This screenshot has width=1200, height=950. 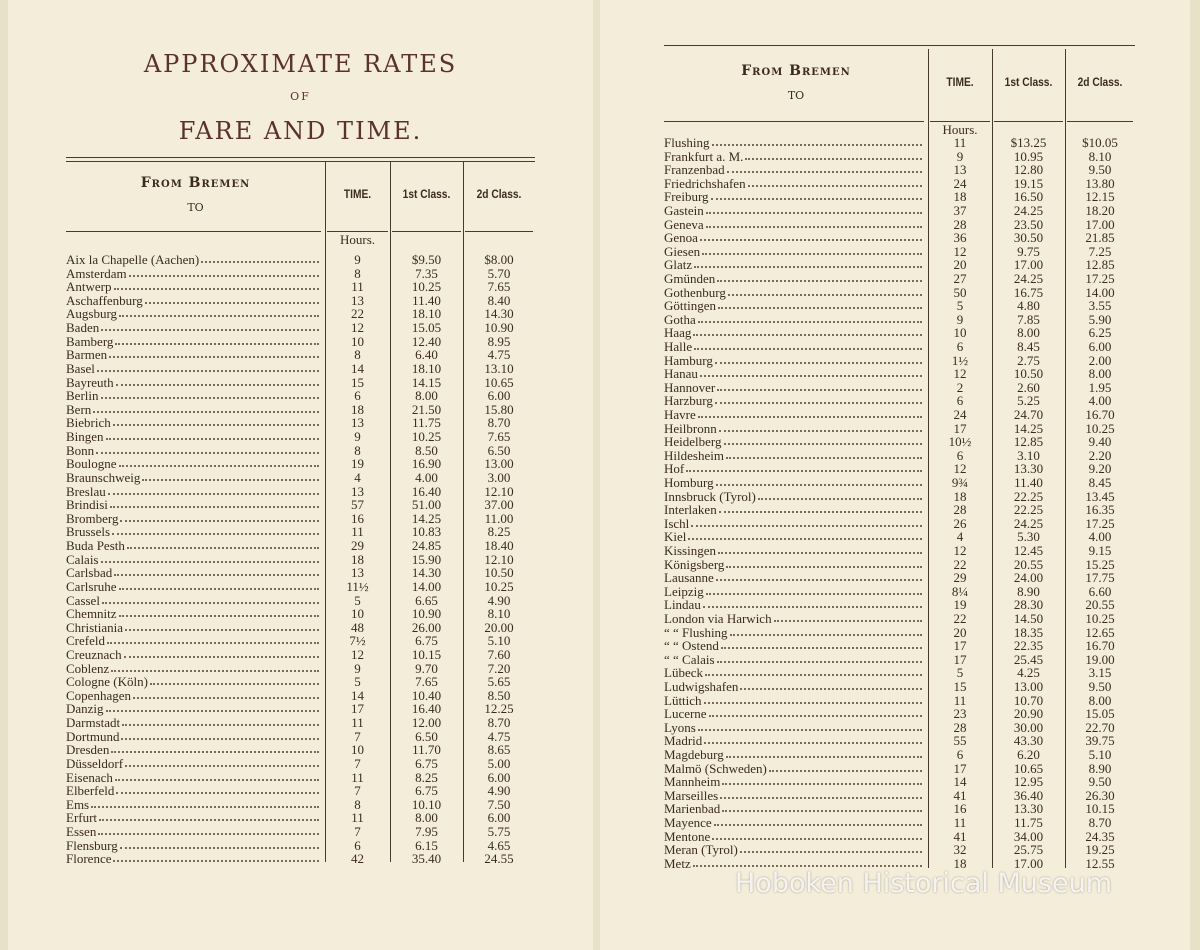 I want to click on first-class: 4.80, so click(x=1028, y=306).